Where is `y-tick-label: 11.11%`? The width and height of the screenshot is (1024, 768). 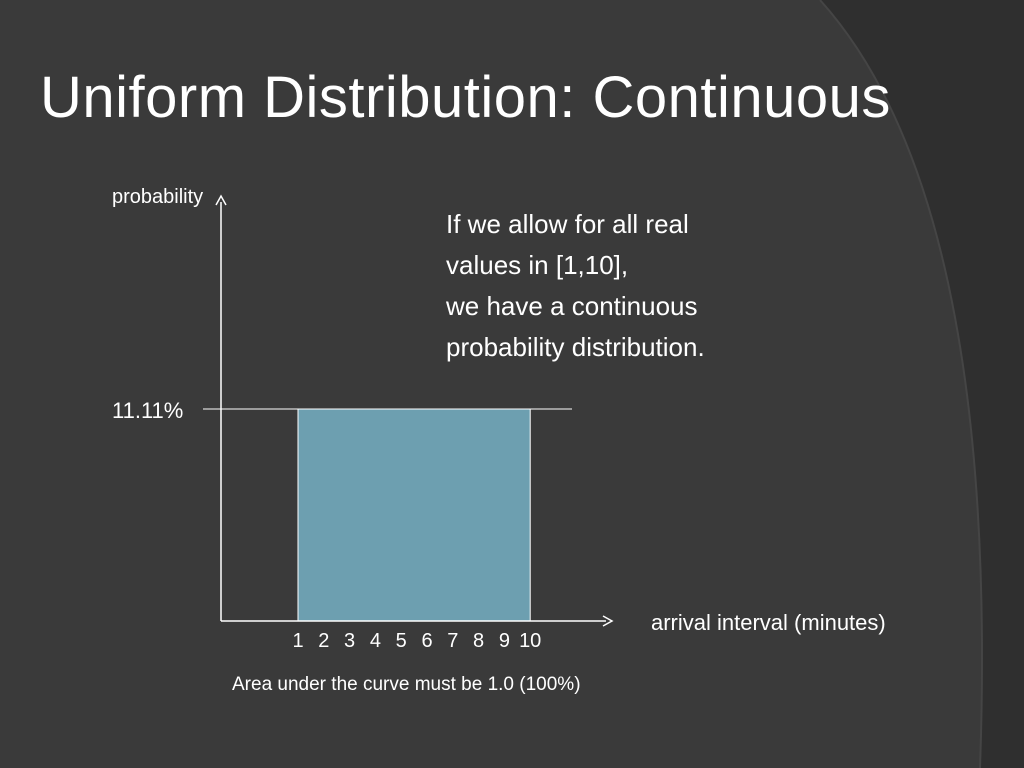
y-tick-label: 11.11% is located at coordinates (147, 410).